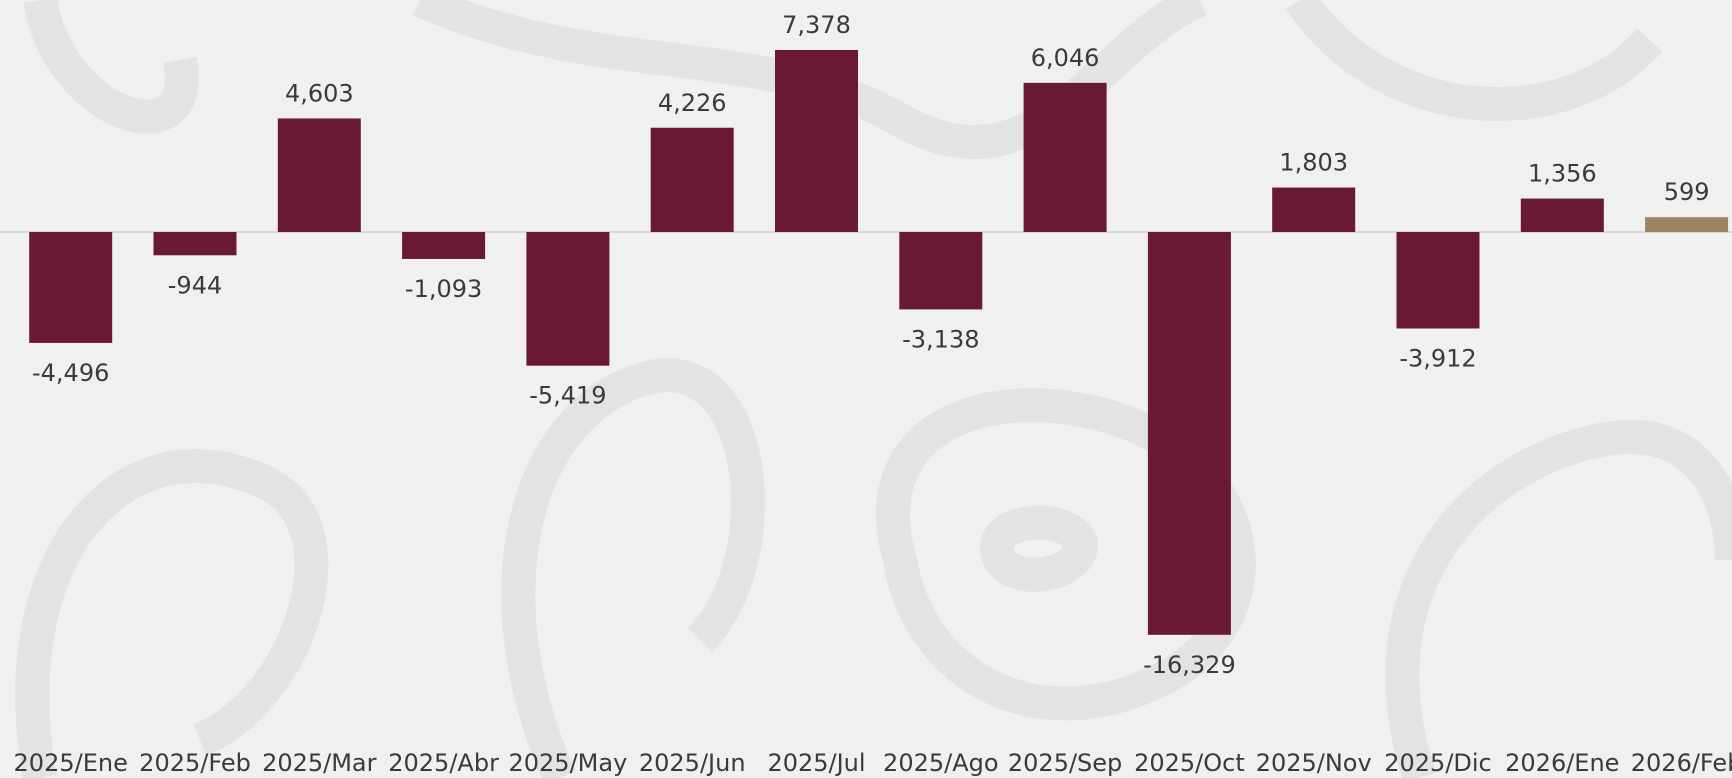 This screenshot has height=778, width=1732. What do you see at coordinates (319, 763) in the screenshot?
I see `x-tick-label: 2025/Mar` at bounding box center [319, 763].